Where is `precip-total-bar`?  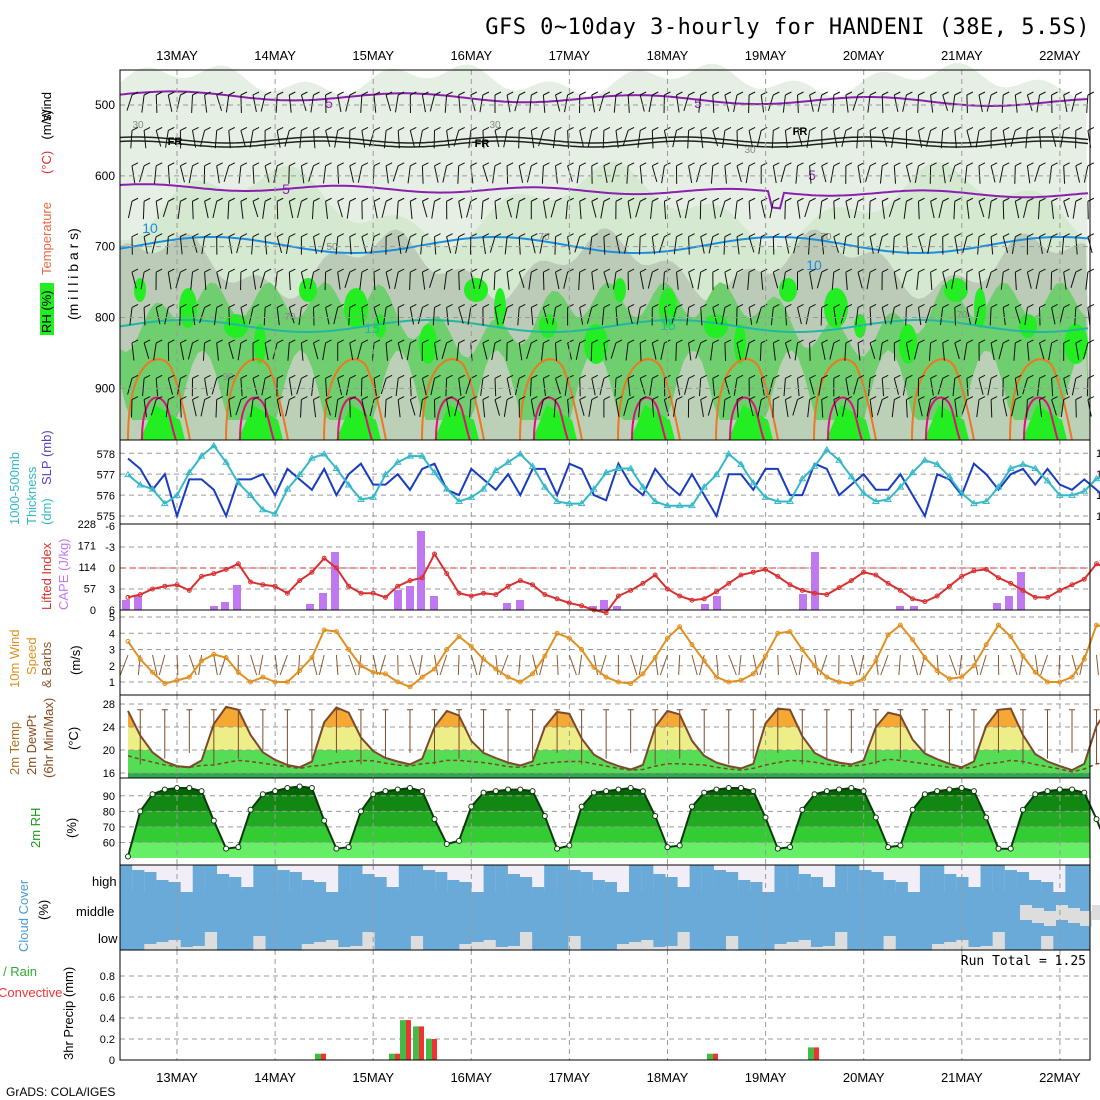
precip-total-bar is located at coordinates (392, 1056).